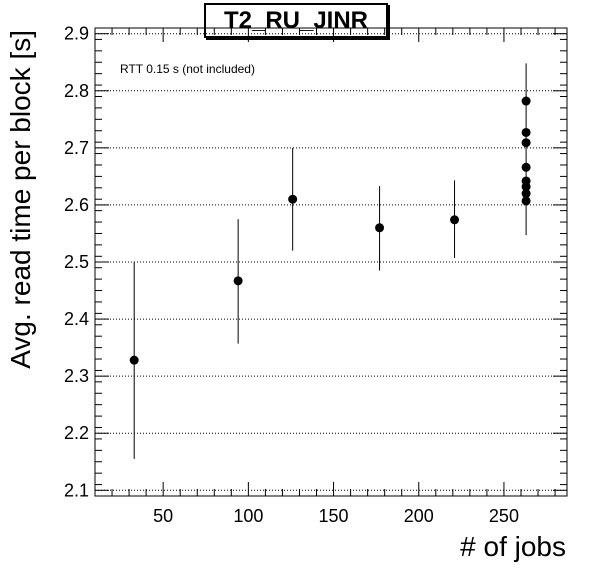 This screenshot has width=596, height=572. What do you see at coordinates (76, 262) in the screenshot?
I see `y-tick-label: 2.5` at bounding box center [76, 262].